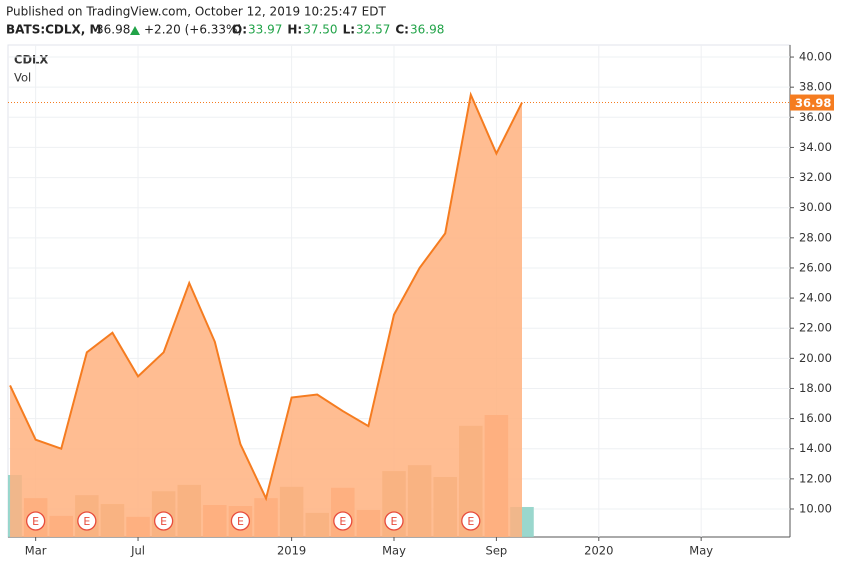 The width and height of the screenshot is (846, 572). Describe the element at coordinates (815, 298) in the screenshot. I see `y-tick-label: 24.00` at that location.